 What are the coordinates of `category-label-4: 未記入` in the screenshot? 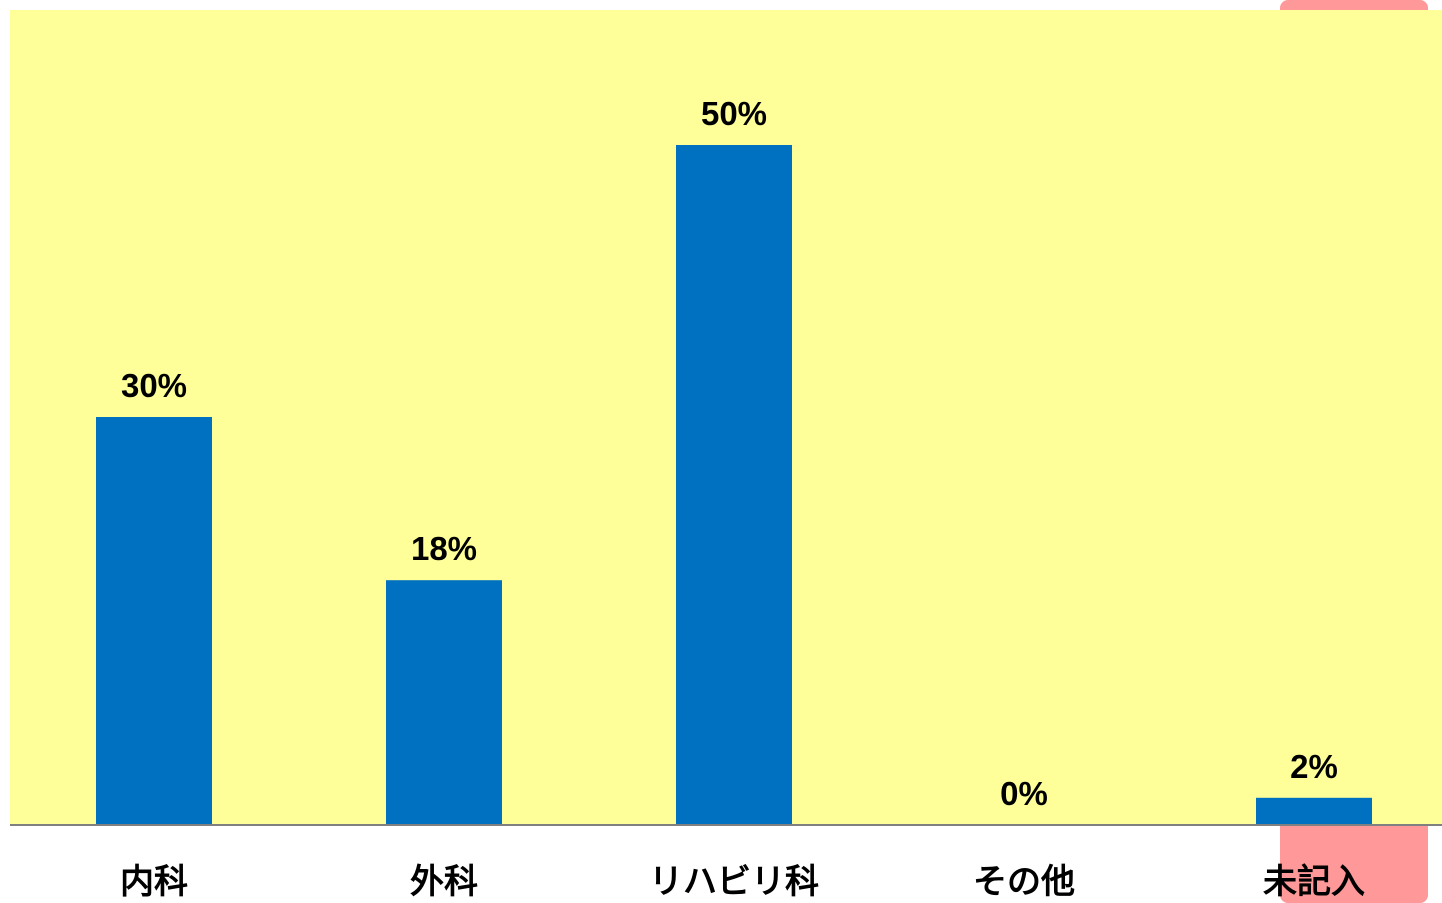 It's located at (1314, 882).